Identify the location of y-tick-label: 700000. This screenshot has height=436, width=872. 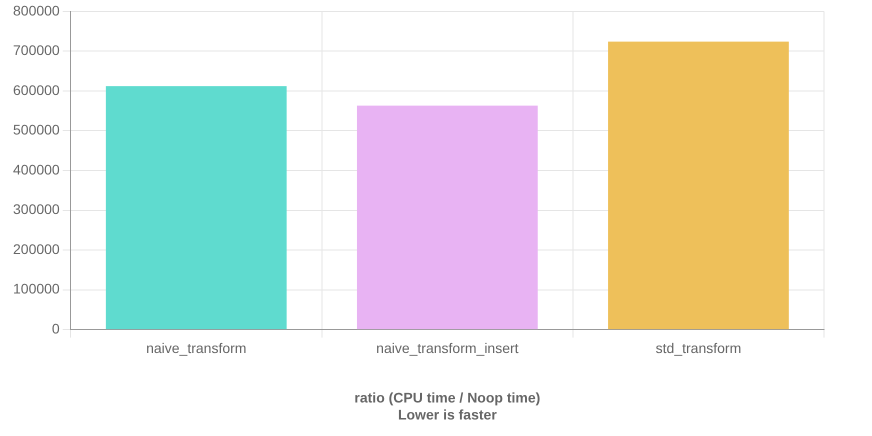
(36, 50).